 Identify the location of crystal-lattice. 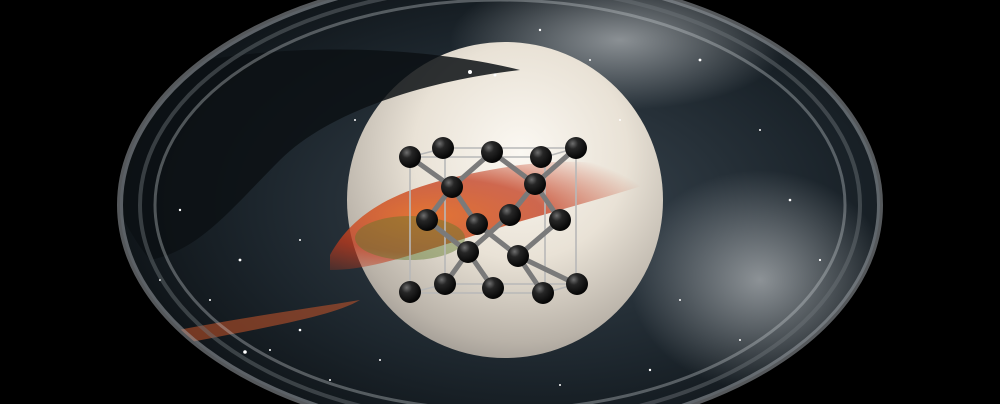
(493, 220).